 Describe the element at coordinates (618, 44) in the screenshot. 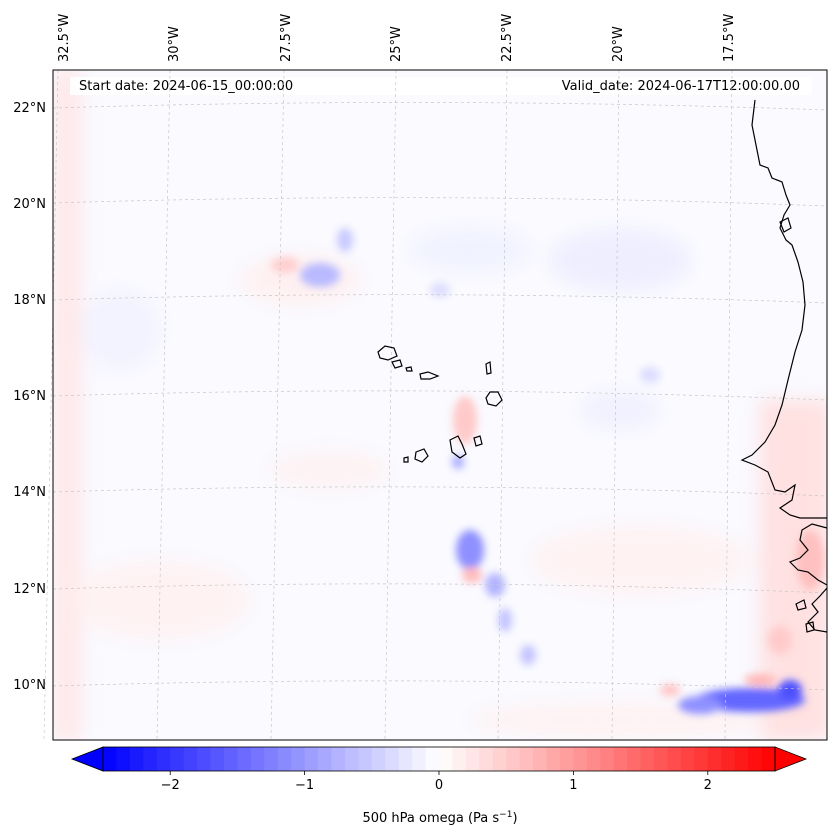

I see `lon-label-20w: 20°W` at that location.